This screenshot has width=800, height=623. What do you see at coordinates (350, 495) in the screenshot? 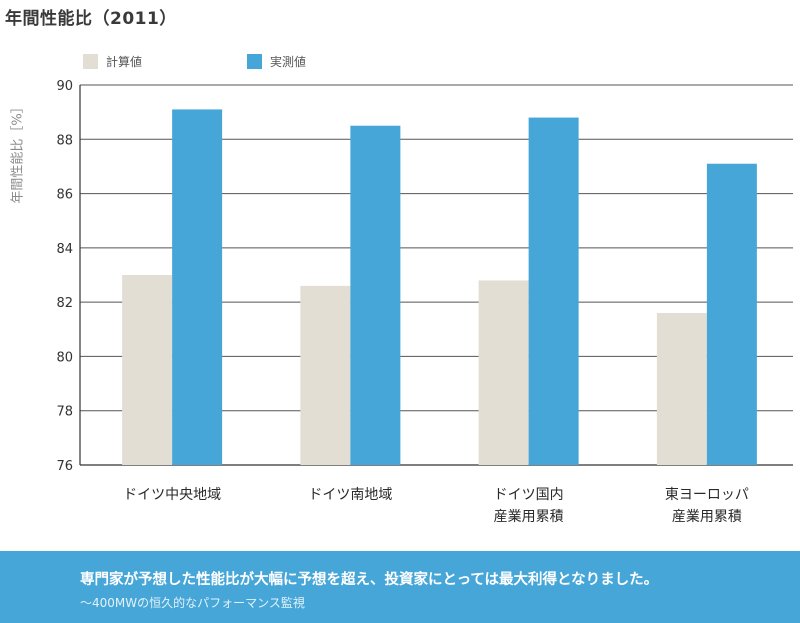
I see `x-category-label: ドイツ南地域` at bounding box center [350, 495].